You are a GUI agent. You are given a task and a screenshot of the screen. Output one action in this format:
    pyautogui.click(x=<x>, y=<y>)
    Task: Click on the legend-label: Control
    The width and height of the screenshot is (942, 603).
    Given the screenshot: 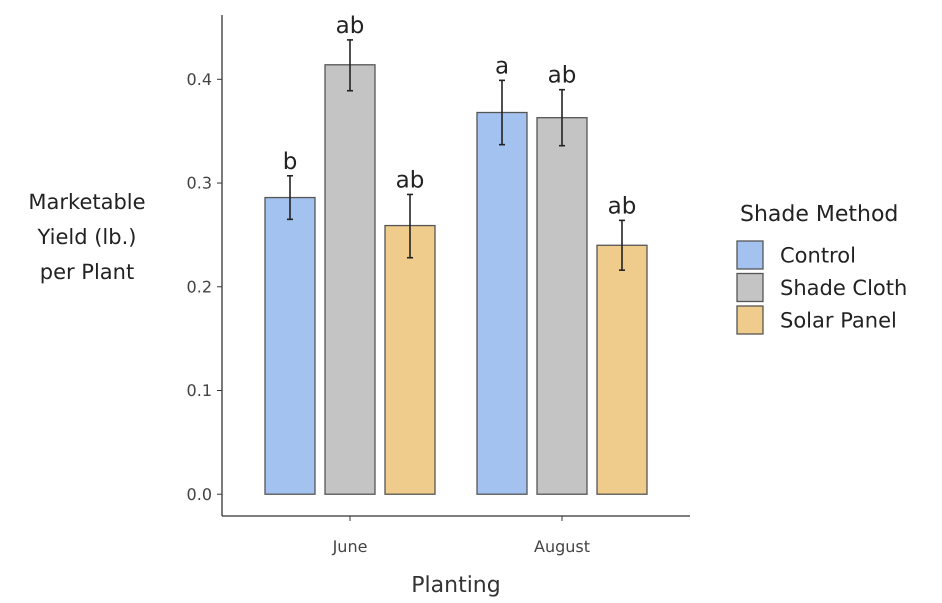 What is the action you would take?
    pyautogui.click(x=818, y=255)
    